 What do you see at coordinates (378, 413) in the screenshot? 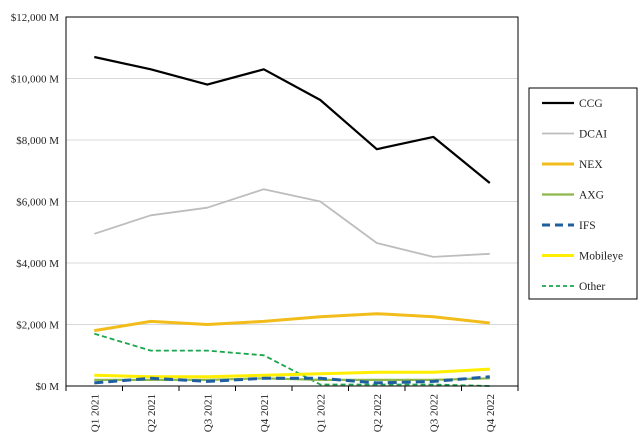
I see `x-tick-label: Q2 2022` at bounding box center [378, 413].